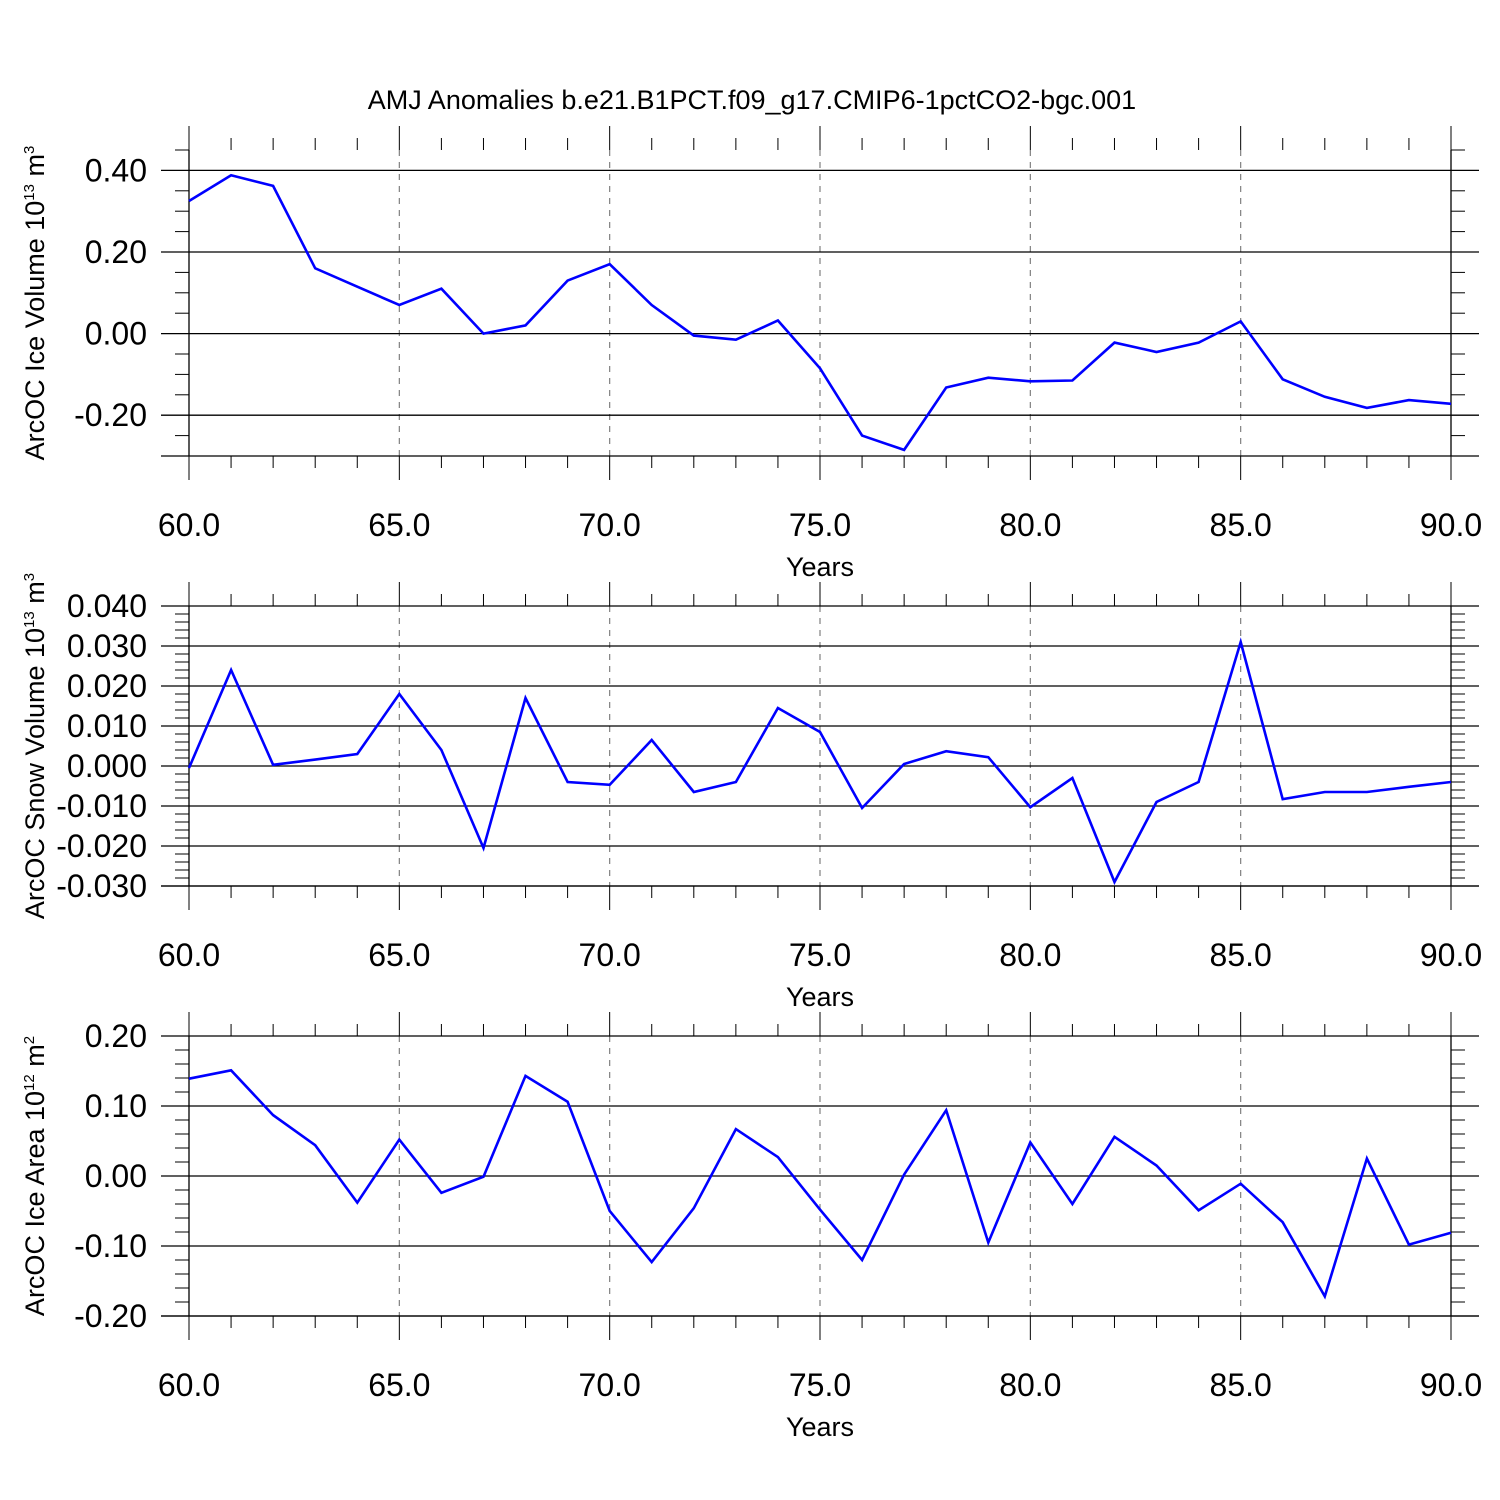  Describe the element at coordinates (107, 646) in the screenshot. I see `y-tick-label: 0.030` at that location.